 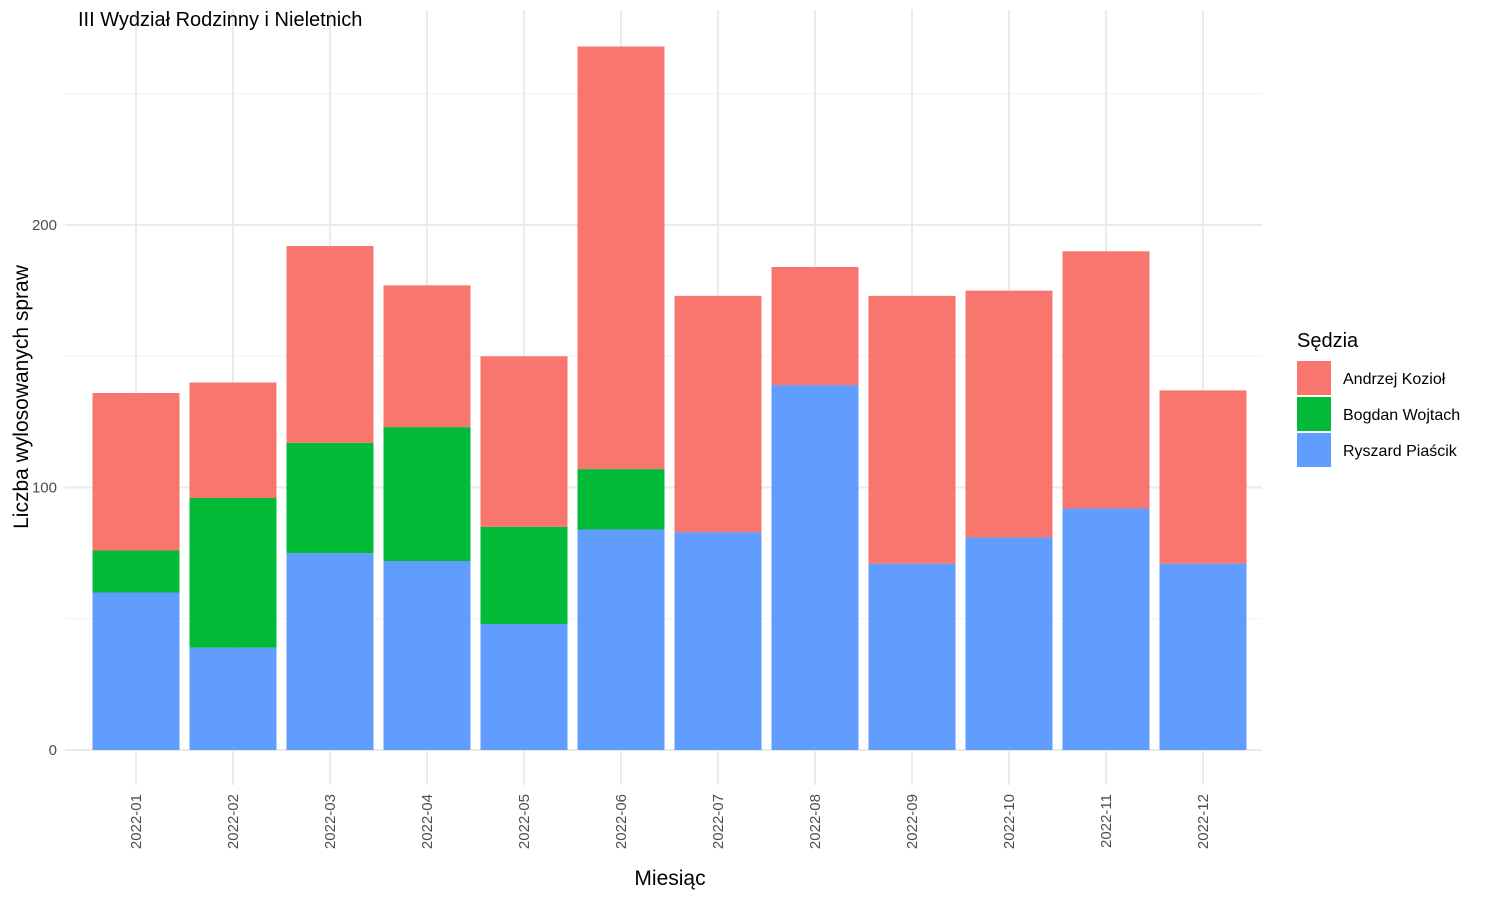 I want to click on legend-label: Ryszard Piaścik, so click(x=1400, y=451).